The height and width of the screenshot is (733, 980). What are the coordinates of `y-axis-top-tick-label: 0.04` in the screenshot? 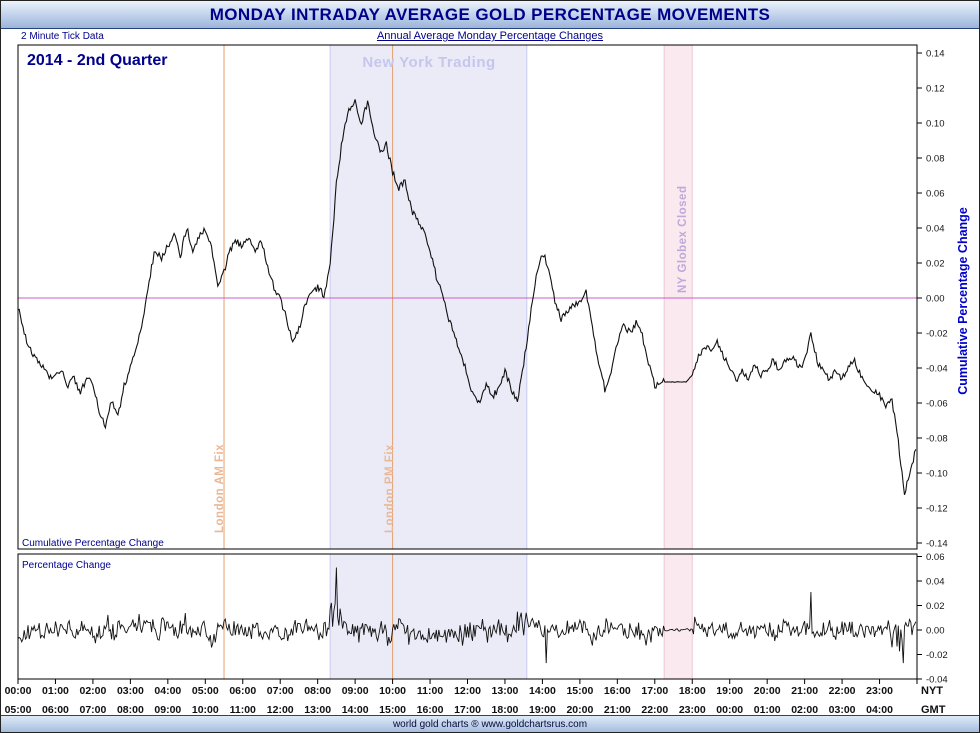 It's located at (935, 229).